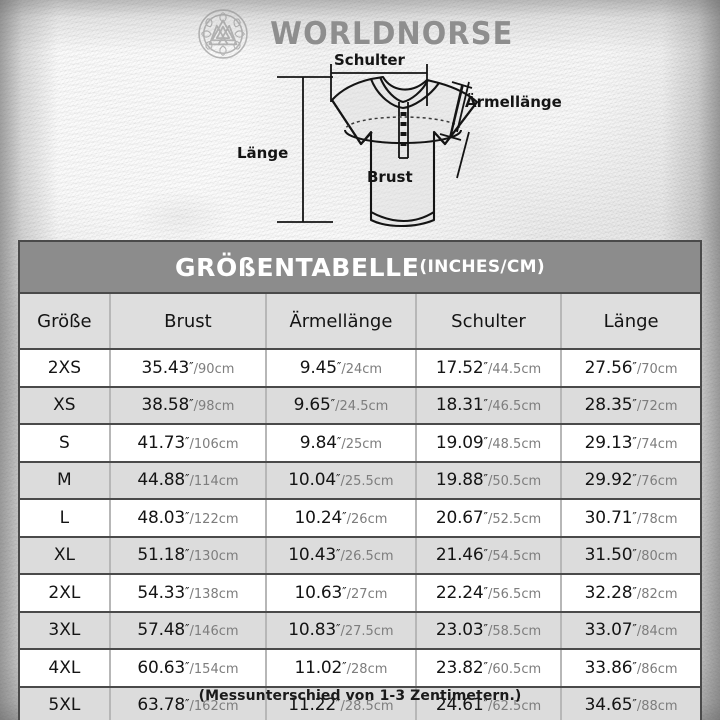 This screenshot has height=720, width=720. Describe the element at coordinates (65, 593) in the screenshot. I see `cell-size: 2XL` at that location.